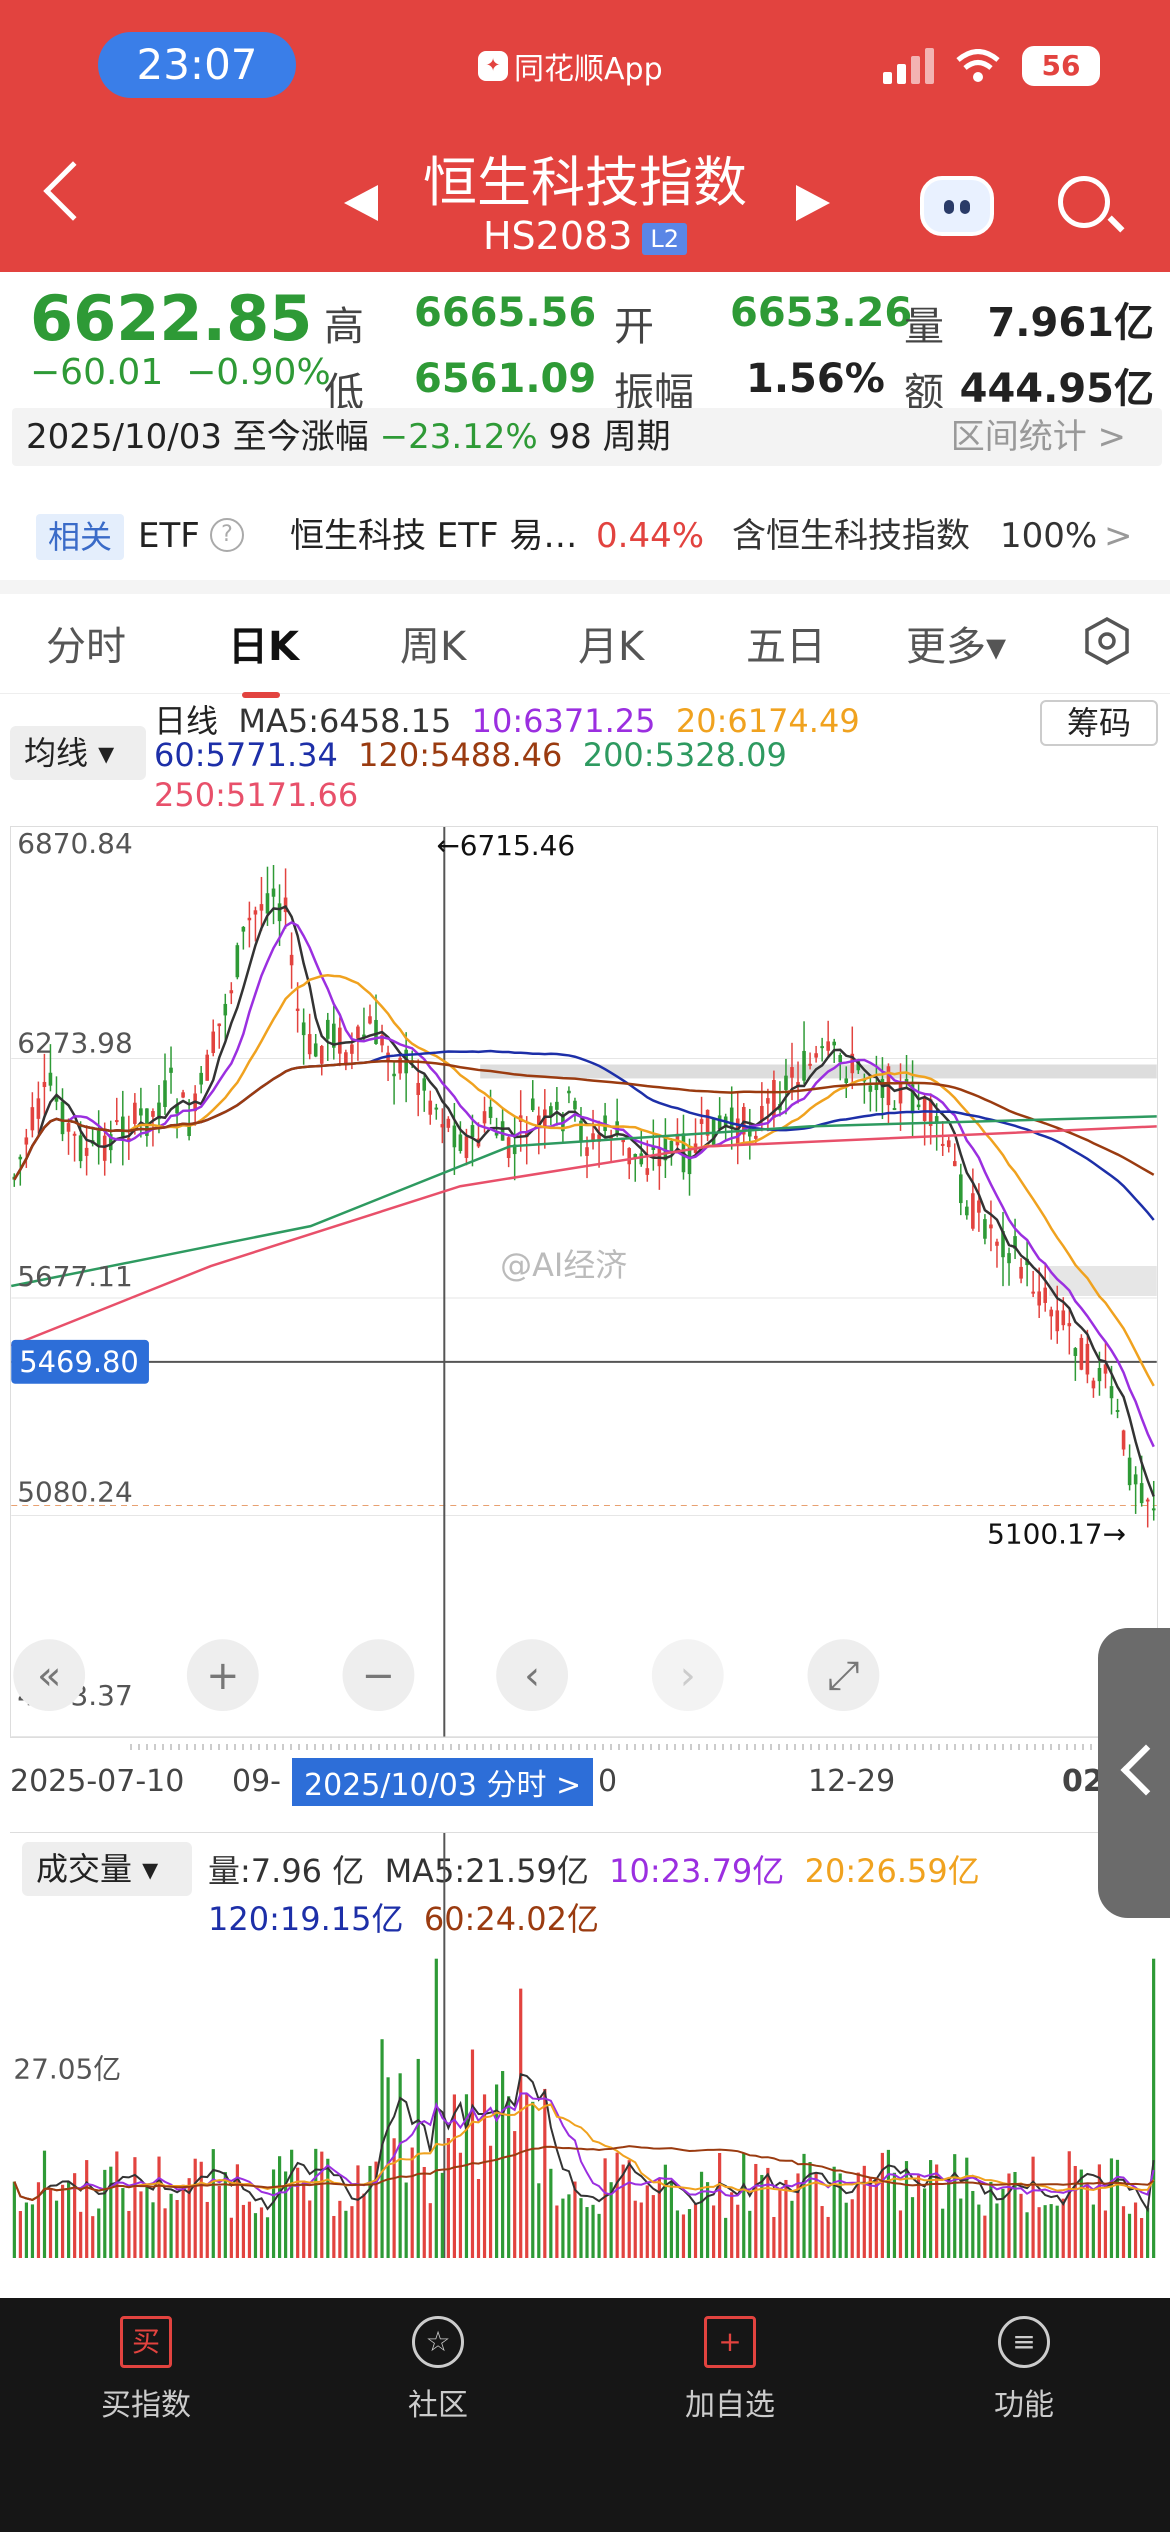 This screenshot has height=2532, width=1170. What do you see at coordinates (146, 2370) in the screenshot?
I see `nav-buy-index: 买 买指数` at bounding box center [146, 2370].